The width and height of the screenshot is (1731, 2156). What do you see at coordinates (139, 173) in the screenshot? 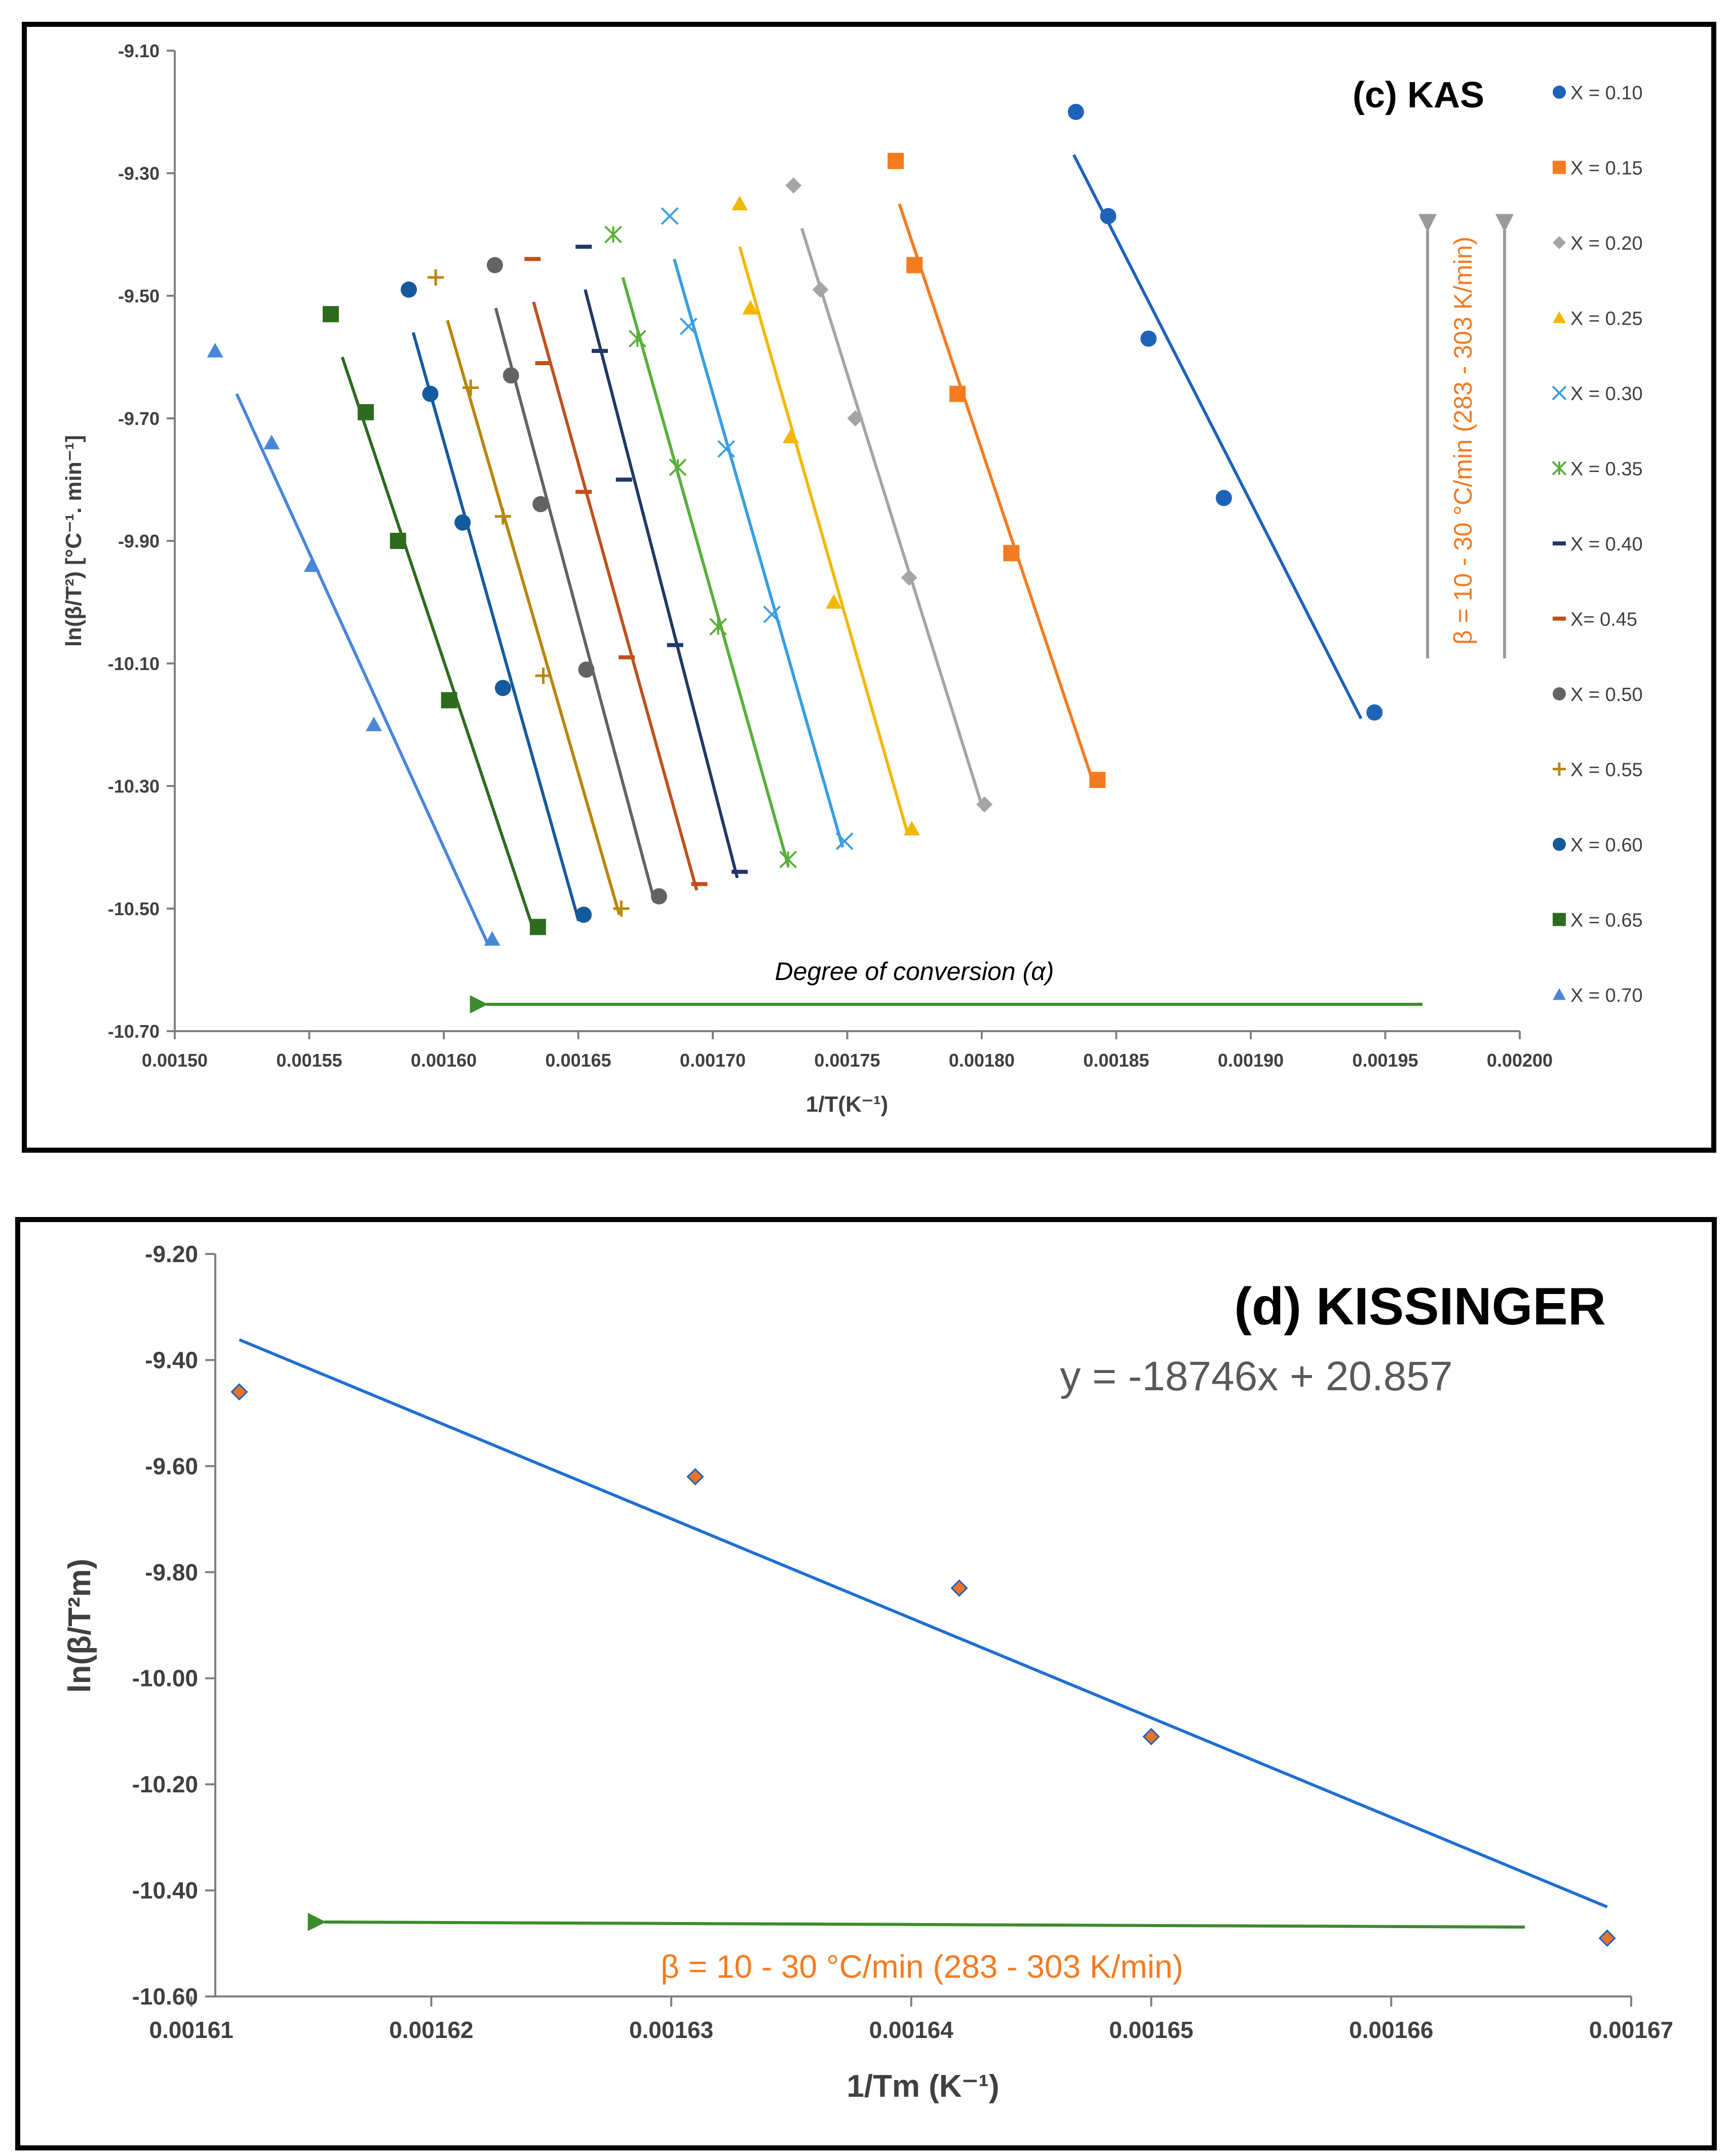
I see `kas-y-tick-label: -9.30` at bounding box center [139, 173].